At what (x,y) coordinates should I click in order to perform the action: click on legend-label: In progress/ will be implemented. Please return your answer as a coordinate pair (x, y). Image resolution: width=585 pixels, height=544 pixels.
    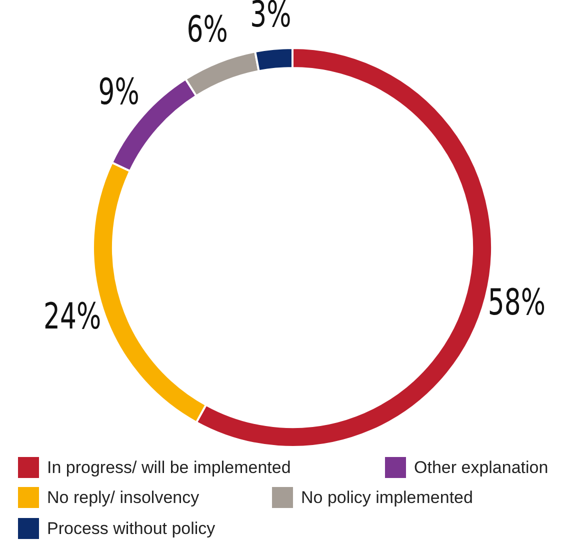
    Looking at the image, I should click on (169, 468).